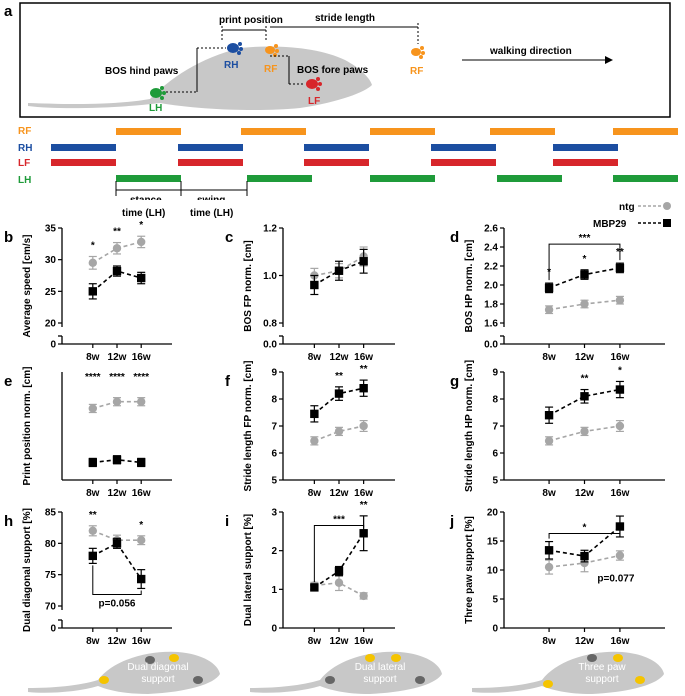  What do you see at coordinates (454, 237) in the screenshot?
I see `panel-letter-d: d` at bounding box center [454, 237].